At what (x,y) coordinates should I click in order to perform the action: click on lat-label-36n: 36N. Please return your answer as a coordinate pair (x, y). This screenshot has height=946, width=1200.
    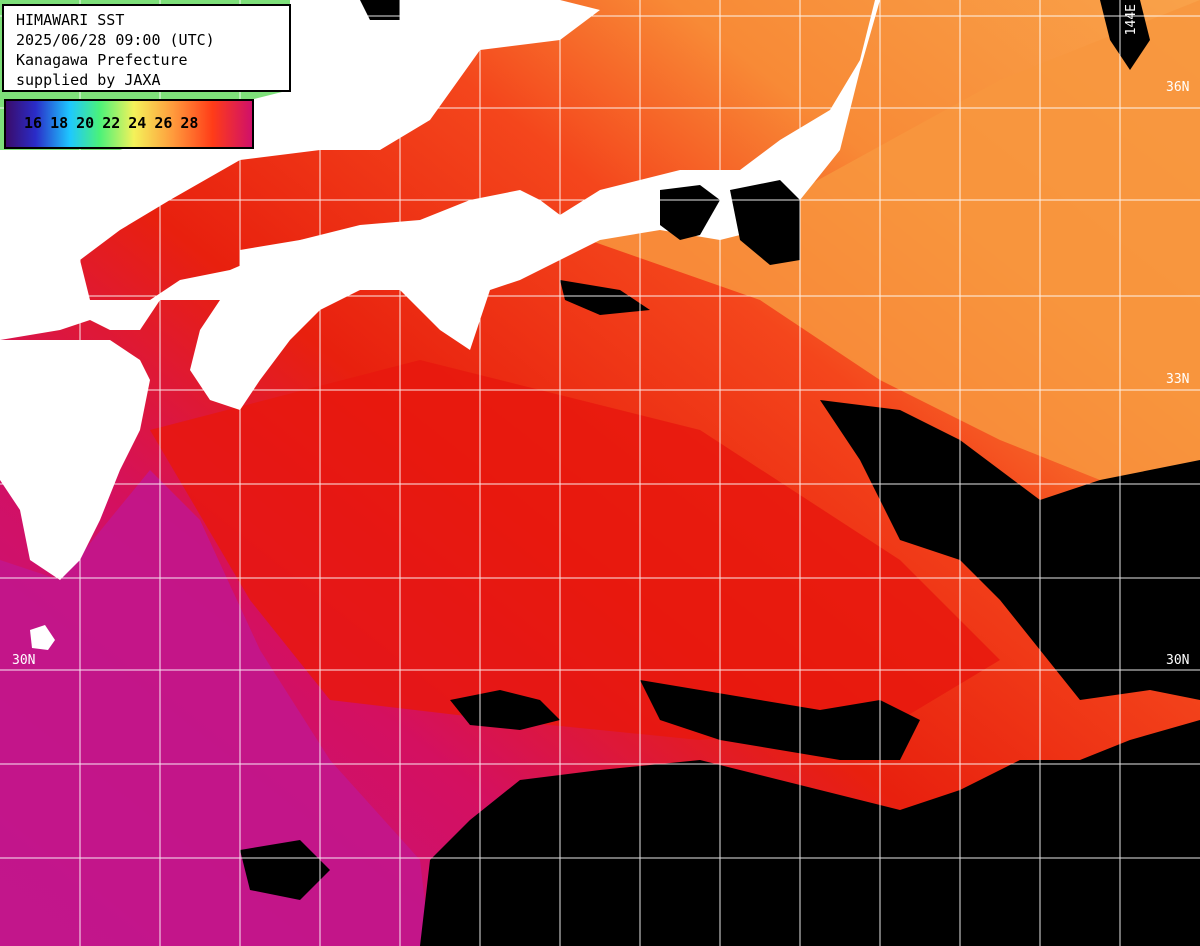
    Looking at the image, I should click on (1178, 87).